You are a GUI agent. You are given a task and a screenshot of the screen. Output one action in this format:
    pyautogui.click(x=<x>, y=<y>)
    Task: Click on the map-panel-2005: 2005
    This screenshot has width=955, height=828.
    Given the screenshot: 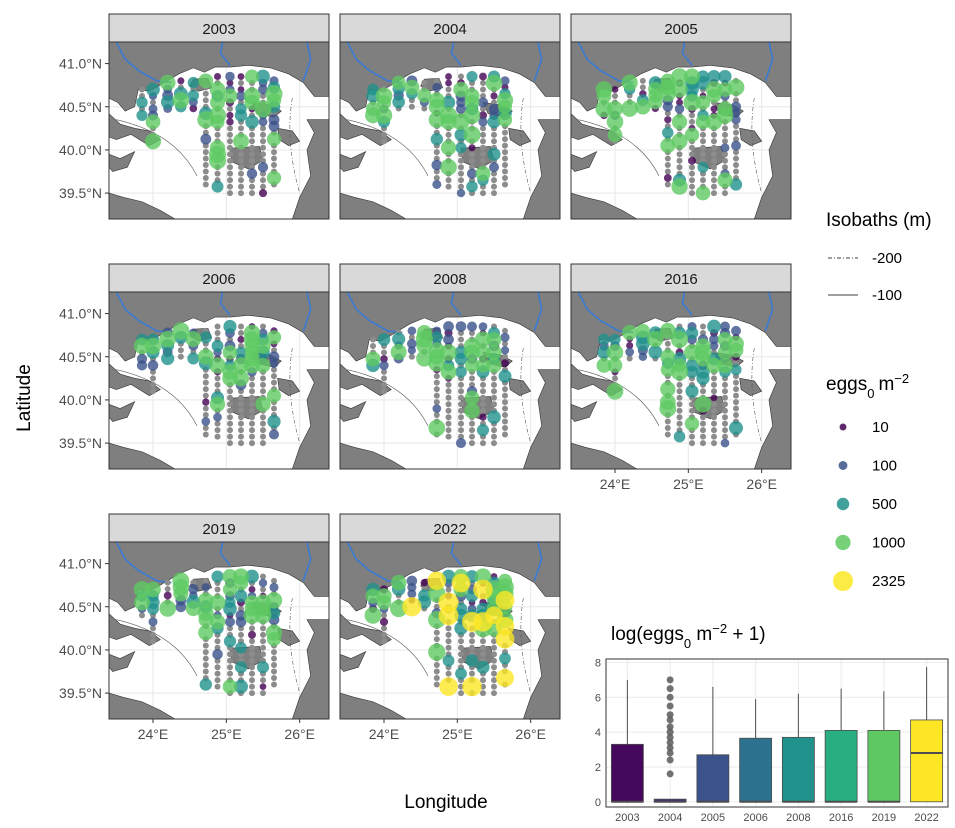 What is the action you would take?
    pyautogui.click(x=681, y=116)
    